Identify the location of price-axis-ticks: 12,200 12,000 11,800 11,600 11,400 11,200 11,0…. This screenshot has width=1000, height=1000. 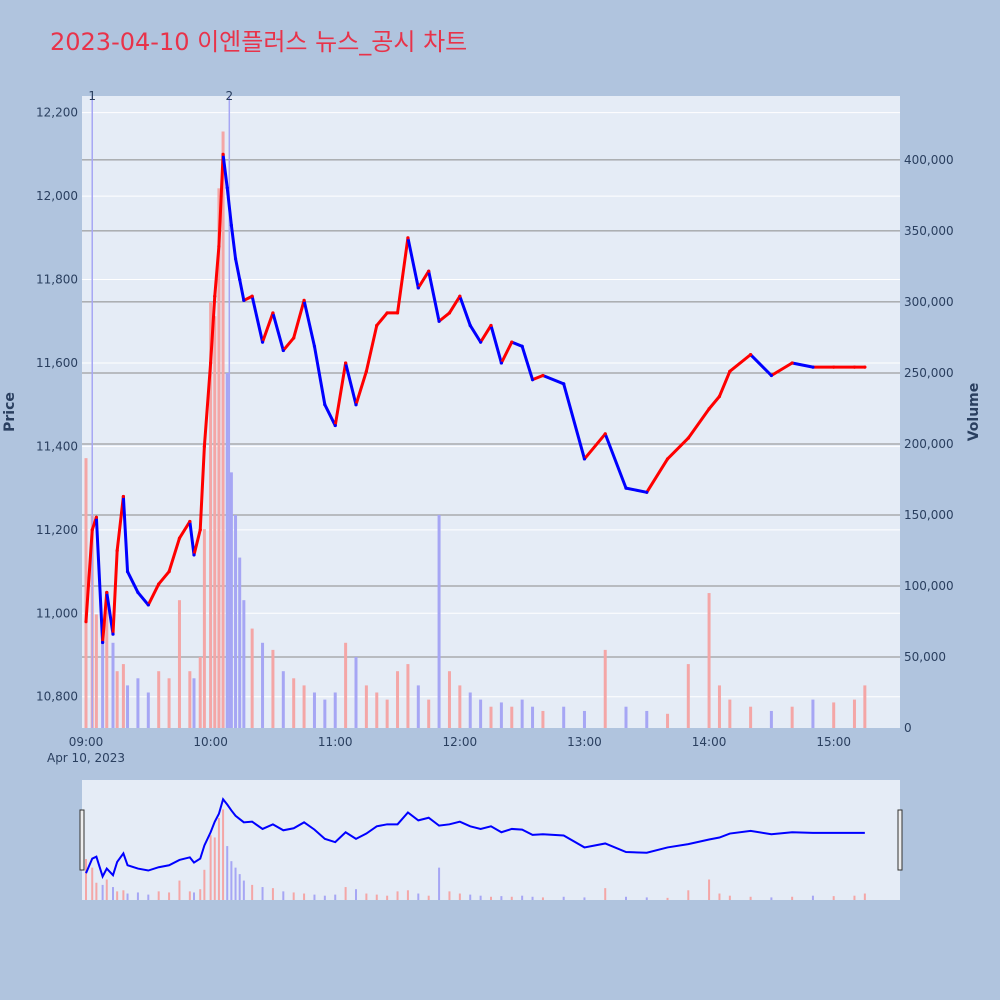
(57, 405).